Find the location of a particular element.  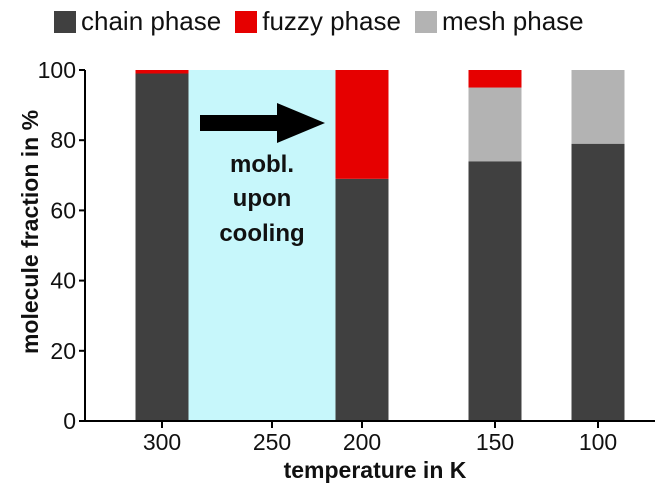

legend-item-chain-phase: chain phase is located at coordinates (137, 21).